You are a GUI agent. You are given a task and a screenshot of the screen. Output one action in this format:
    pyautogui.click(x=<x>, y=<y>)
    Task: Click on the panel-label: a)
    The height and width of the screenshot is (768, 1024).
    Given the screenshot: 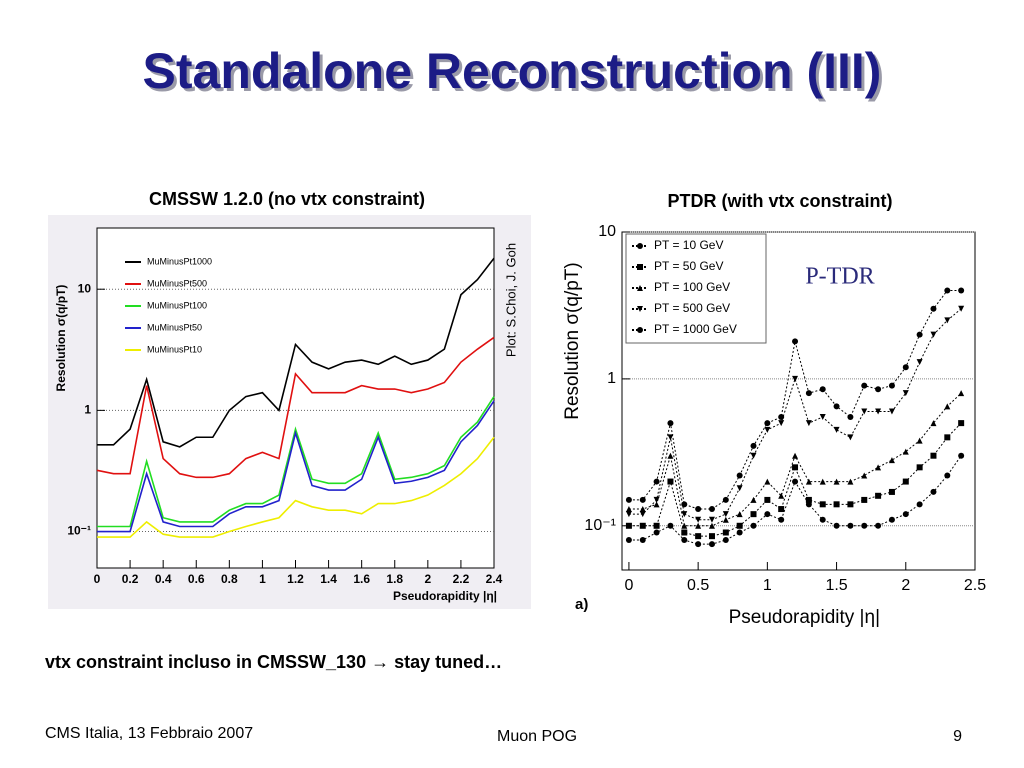 What is the action you would take?
    pyautogui.click(x=581, y=604)
    